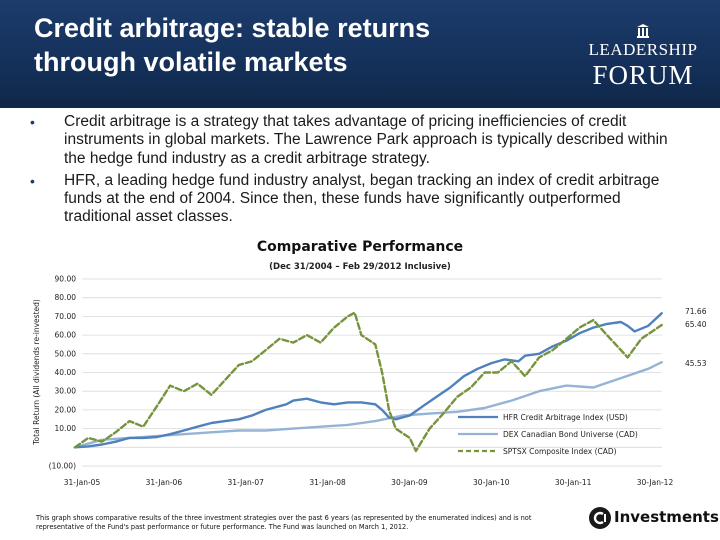 The height and width of the screenshot is (540, 720). I want to click on x-tick-label: 31-Jan-08, so click(327, 482).